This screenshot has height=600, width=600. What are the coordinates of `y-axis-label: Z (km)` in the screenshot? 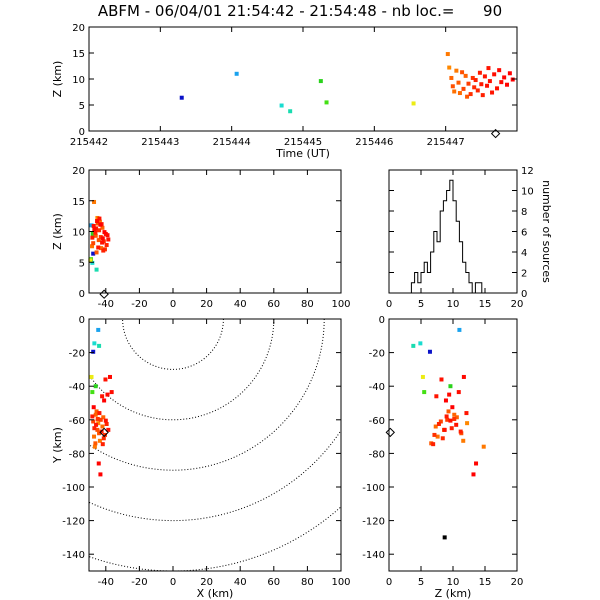 It's located at (57, 231).